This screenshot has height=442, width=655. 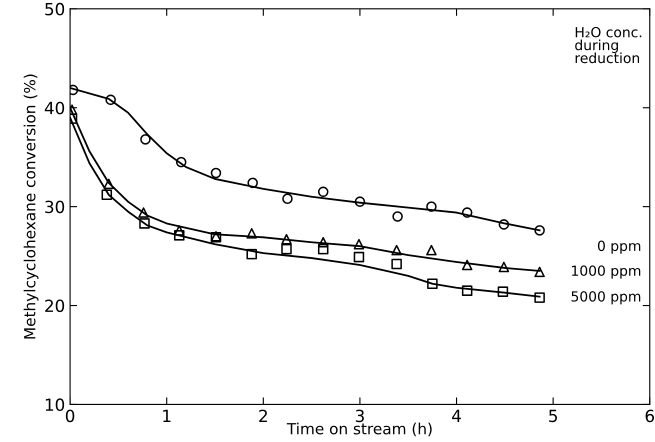 What do you see at coordinates (359, 429) in the screenshot?
I see `x-axis-title: Time on stream (h)` at bounding box center [359, 429].